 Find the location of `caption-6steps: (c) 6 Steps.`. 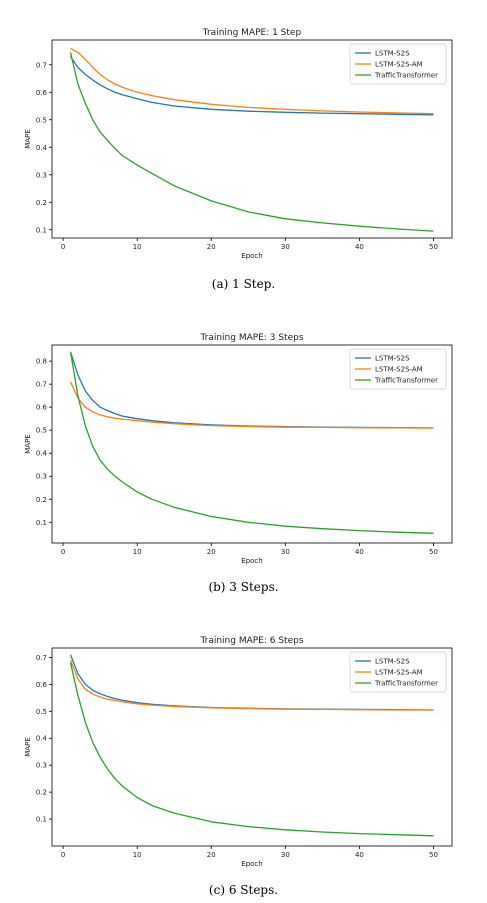

caption-6steps: (c) 6 Steps. is located at coordinates (243, 890).